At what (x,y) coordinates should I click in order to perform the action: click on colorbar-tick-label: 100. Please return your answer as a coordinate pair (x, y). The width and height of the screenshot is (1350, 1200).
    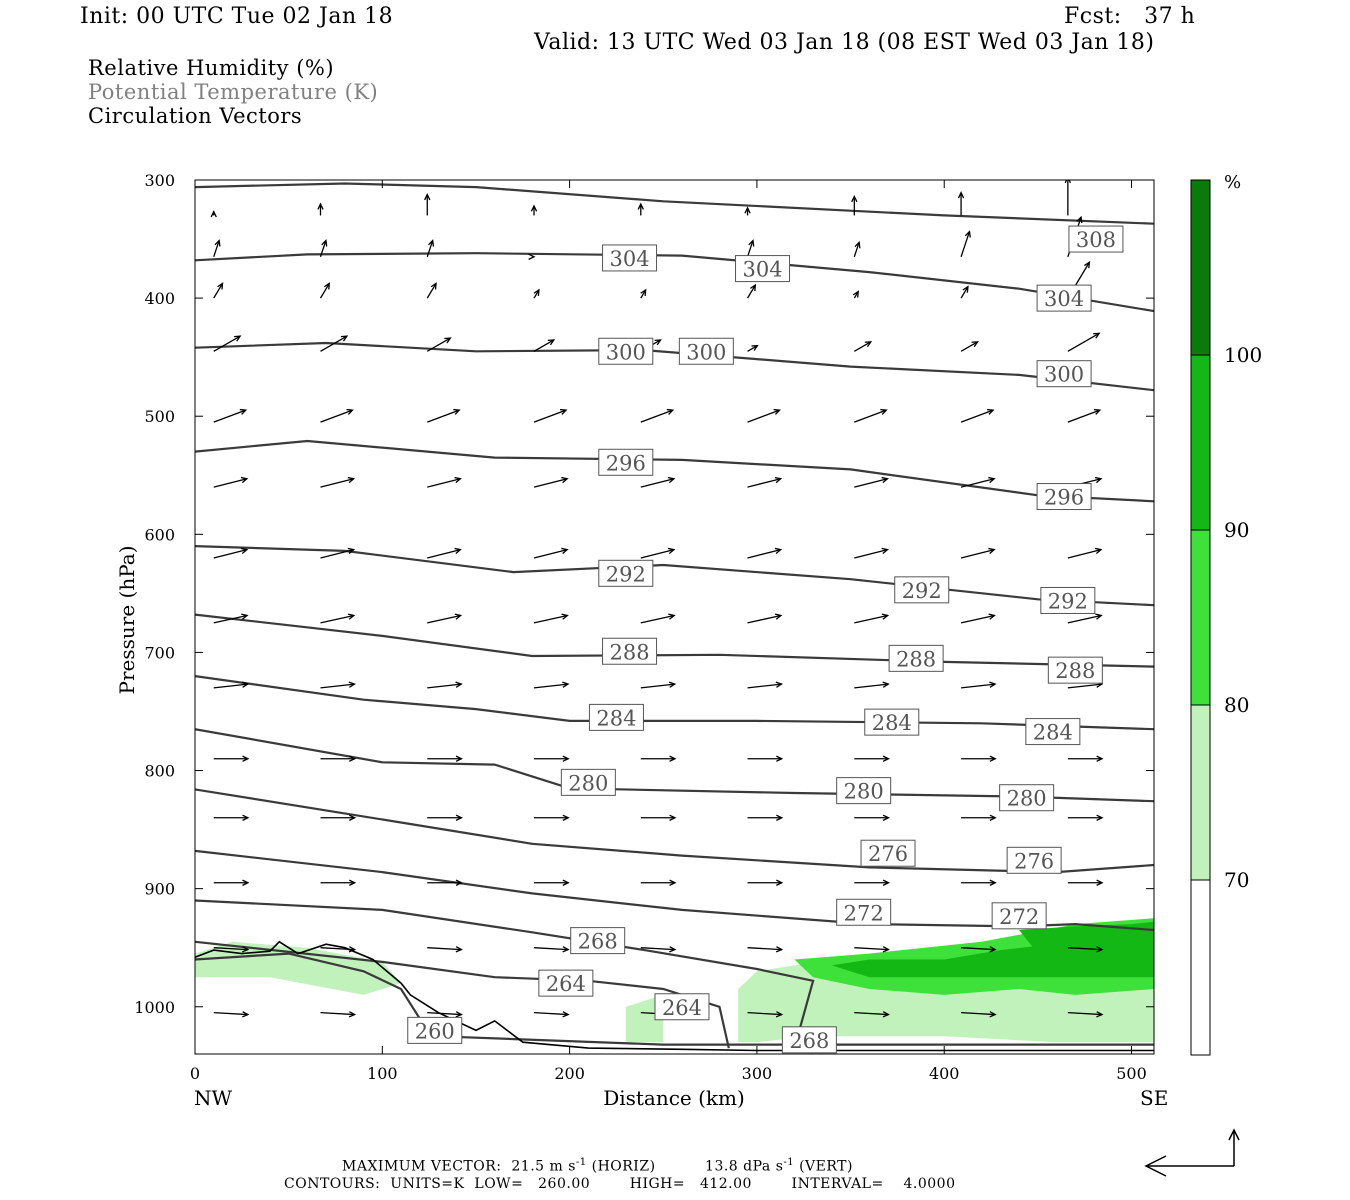
    Looking at the image, I should click on (1243, 355).